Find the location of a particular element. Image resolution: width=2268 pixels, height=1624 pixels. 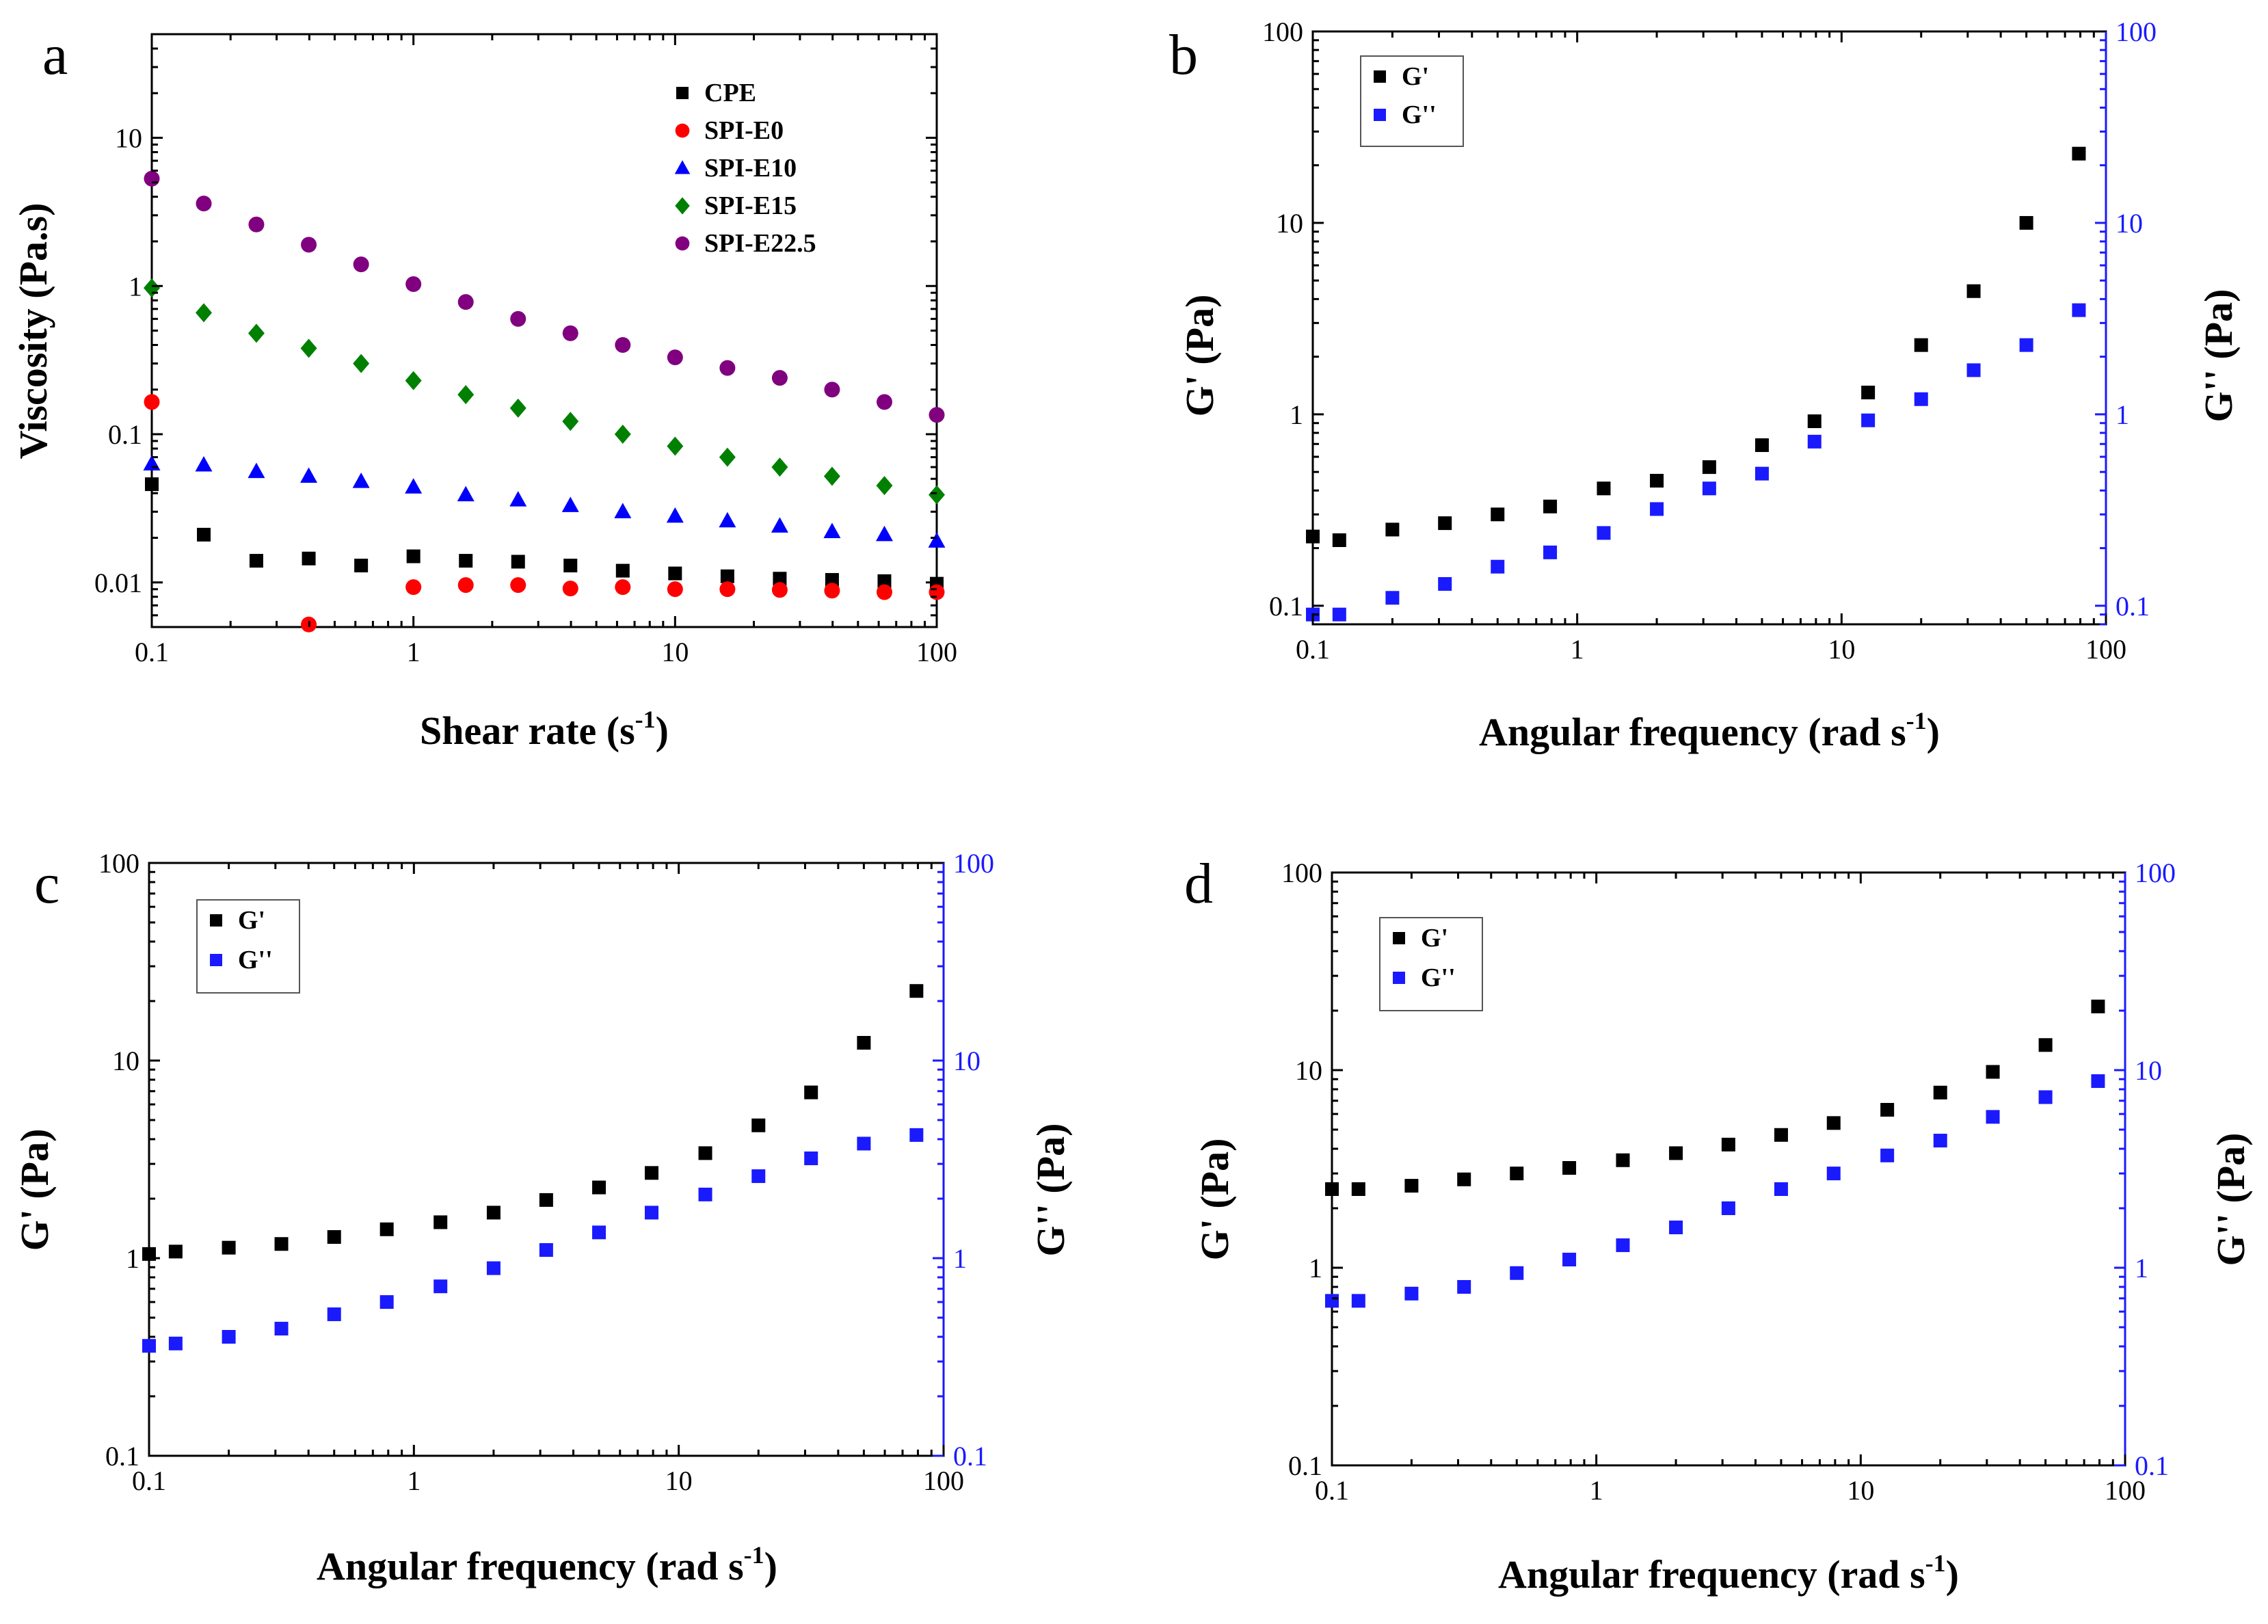

legend-c: G' G'' is located at coordinates (248, 947).